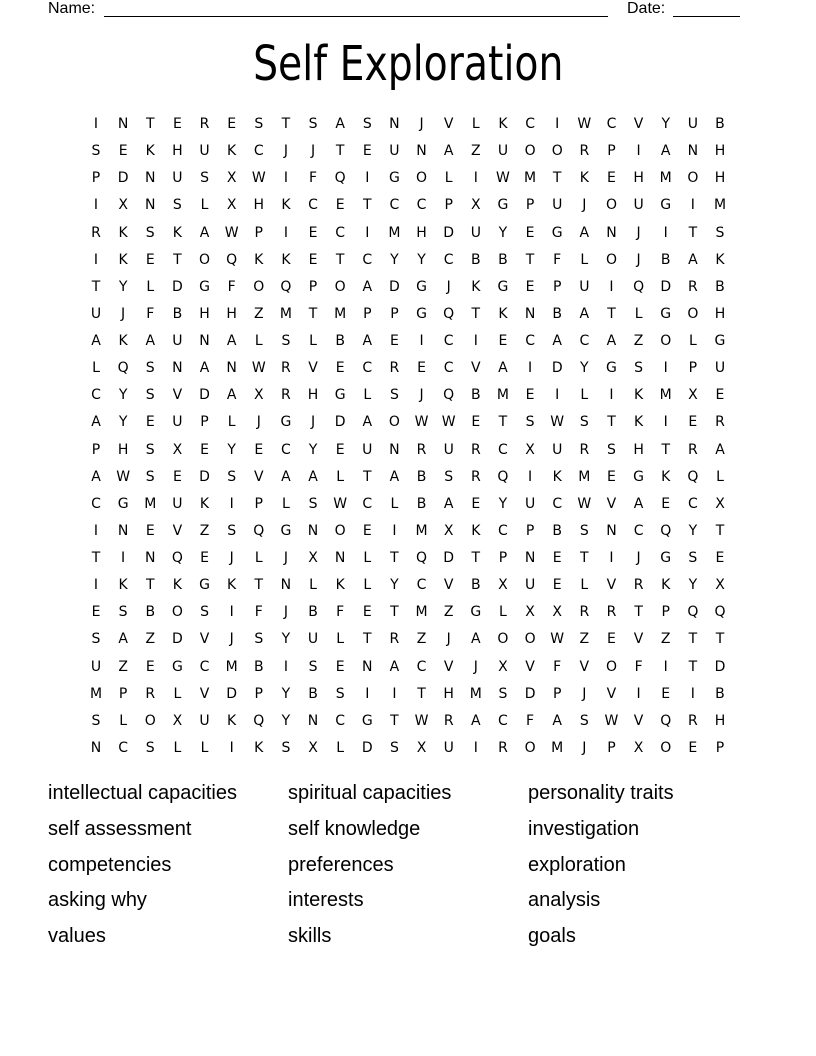 Image resolution: width=816 pixels, height=1056 pixels. I want to click on name-field-line, so click(356, 16).